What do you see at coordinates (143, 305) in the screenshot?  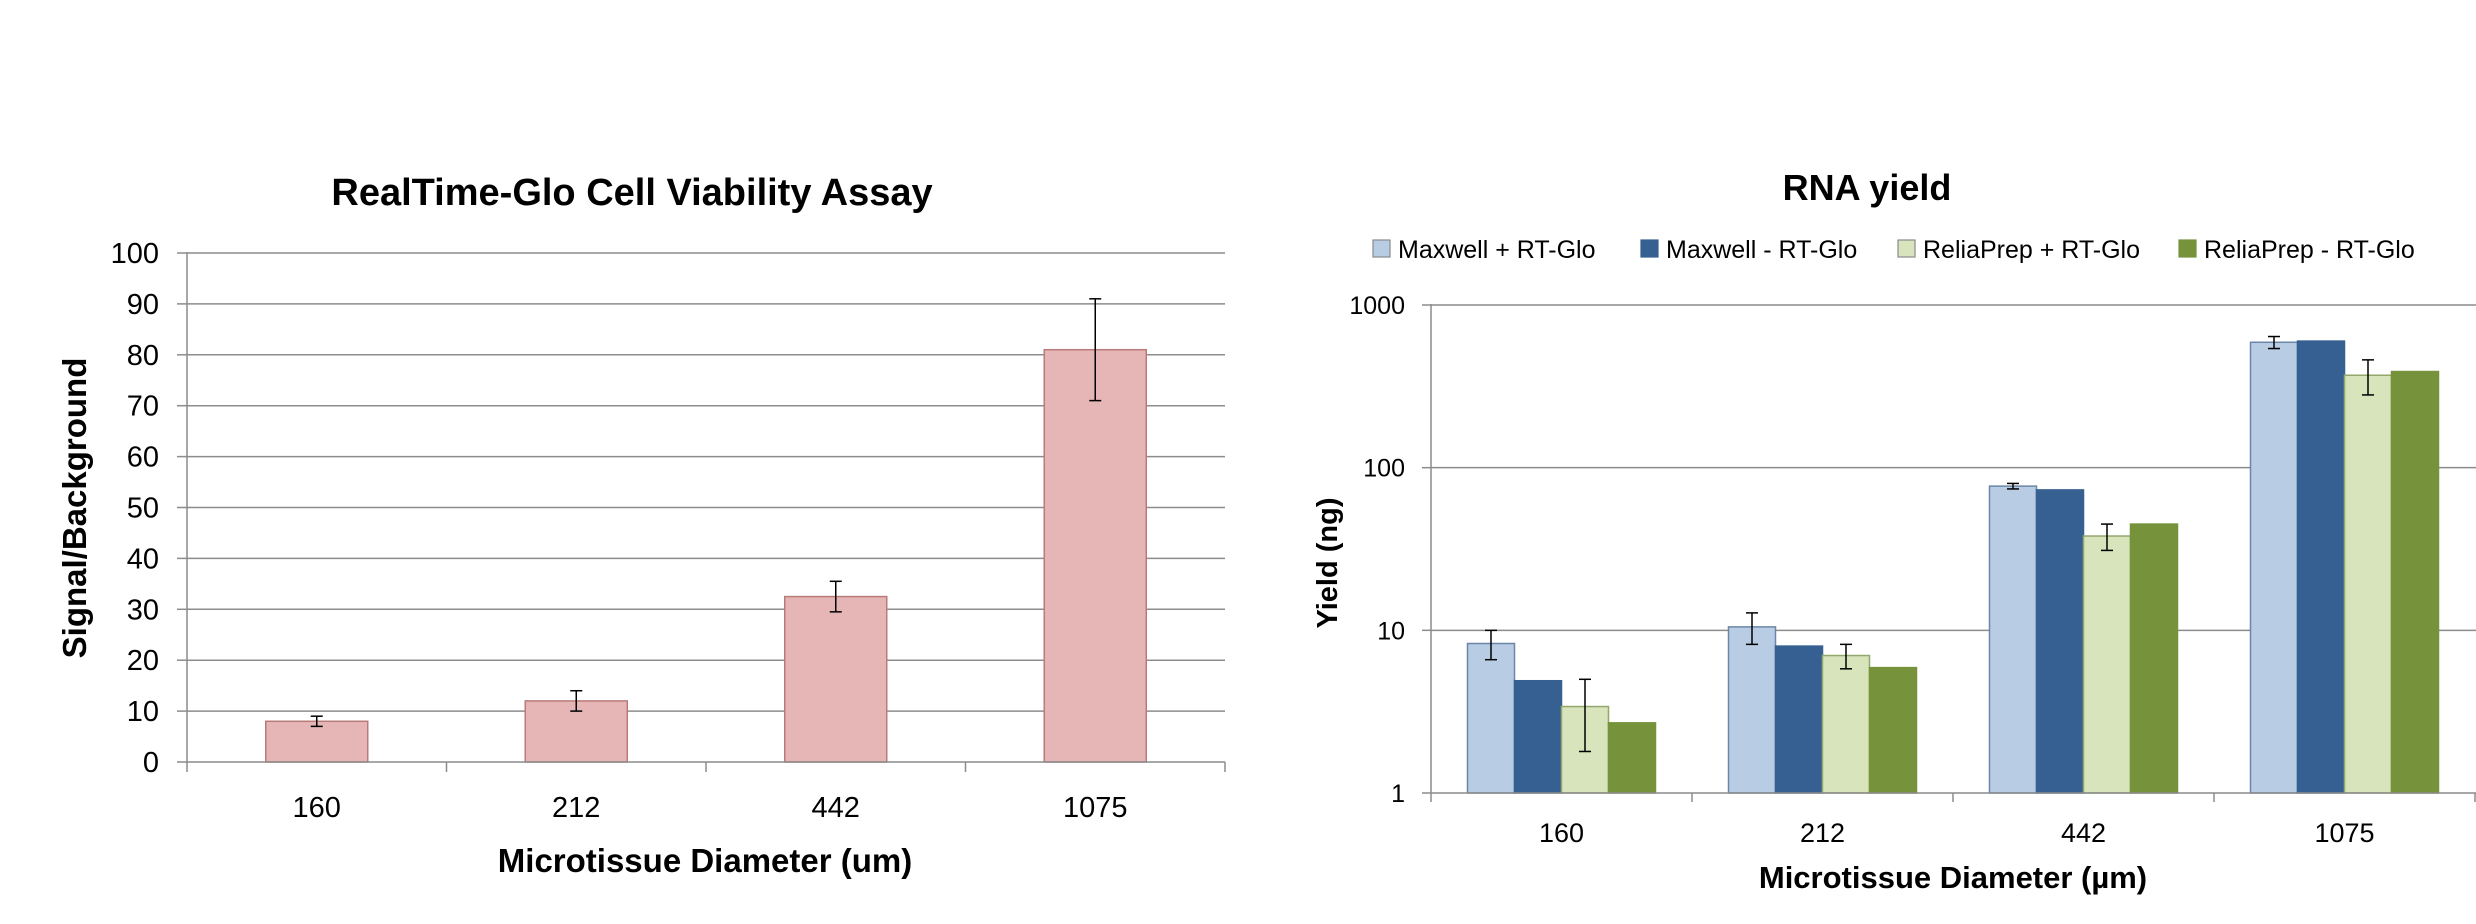 I see `y-tick-label: 90` at bounding box center [143, 305].